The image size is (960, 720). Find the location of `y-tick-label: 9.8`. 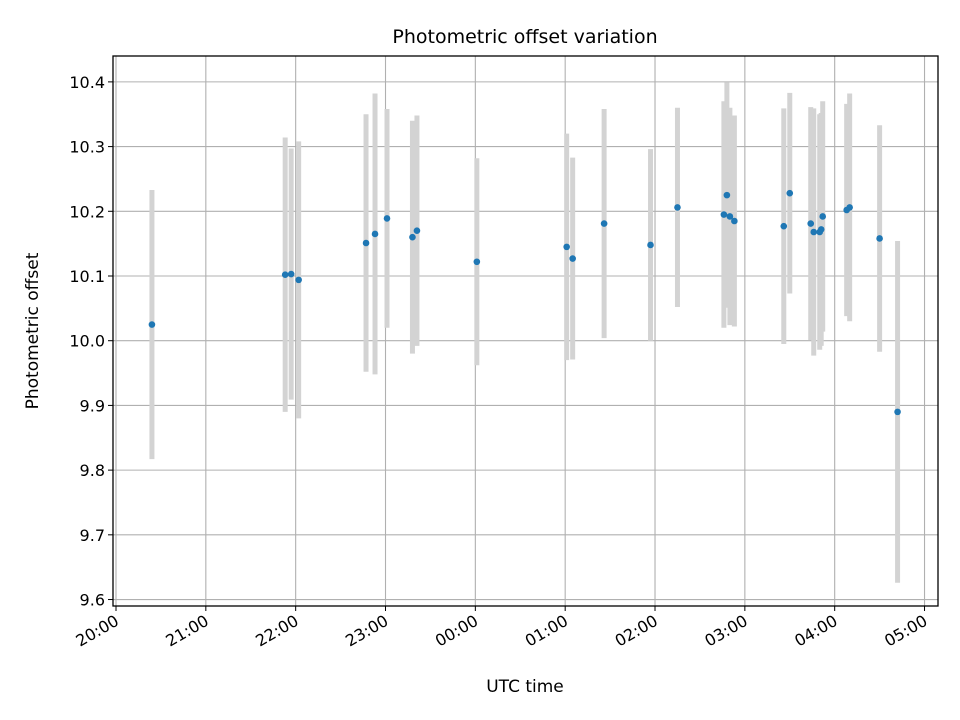

y-tick-label: 9.8 is located at coordinates (92, 470).